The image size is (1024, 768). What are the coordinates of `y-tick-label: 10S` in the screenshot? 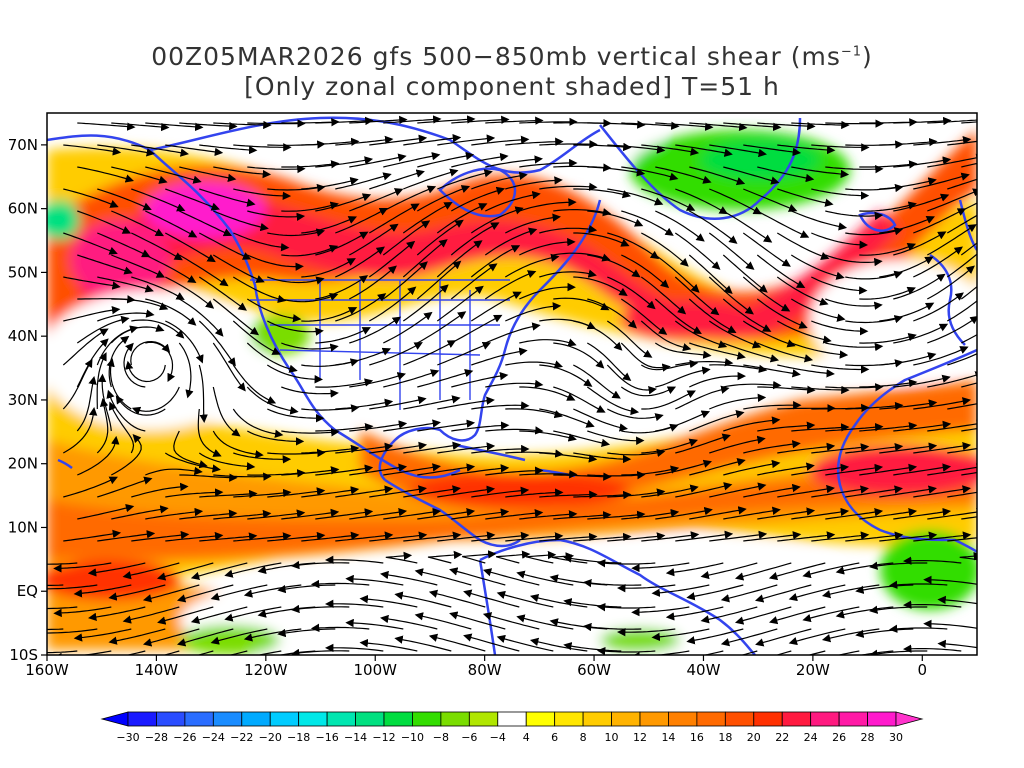 It's located at (23, 655).